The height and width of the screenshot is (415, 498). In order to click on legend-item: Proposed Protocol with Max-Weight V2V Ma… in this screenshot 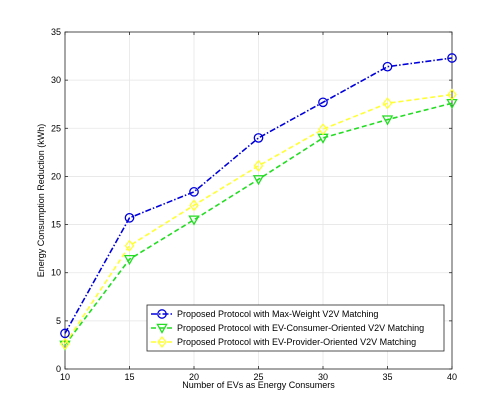, I will do `click(264, 314)`.